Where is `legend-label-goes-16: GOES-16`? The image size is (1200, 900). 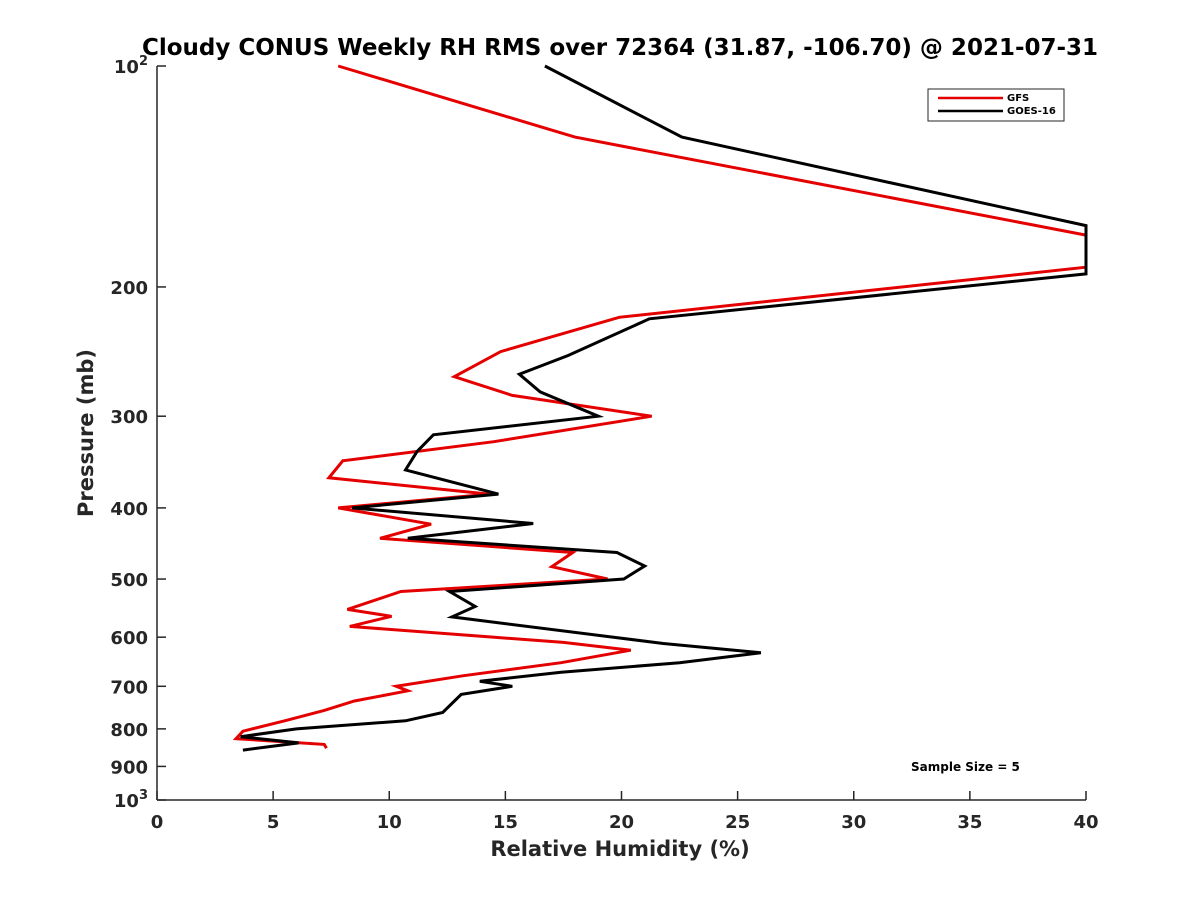 legend-label-goes-16: GOES-16 is located at coordinates (1031, 111).